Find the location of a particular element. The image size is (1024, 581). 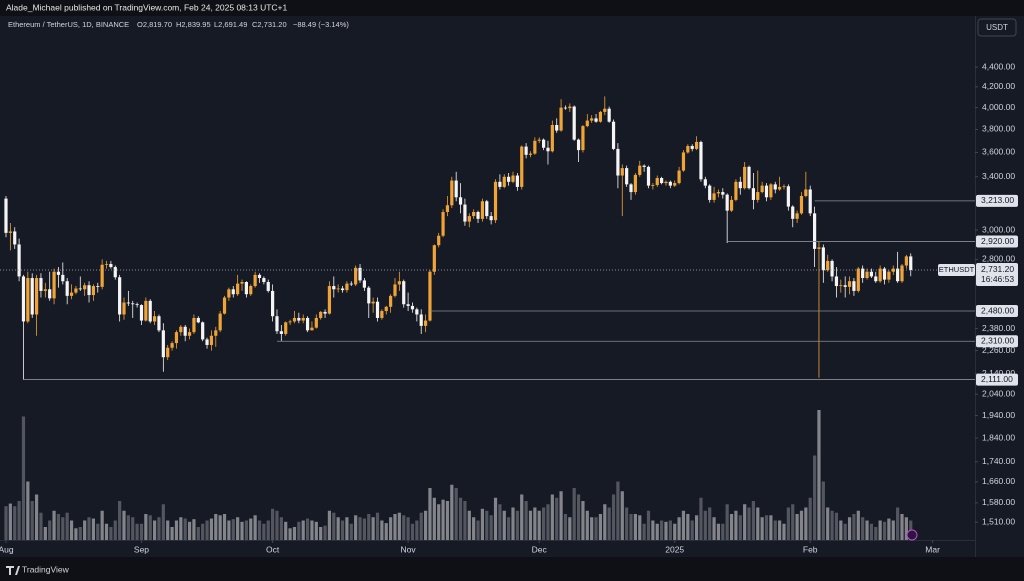

y-tick-label: 2,800.00 is located at coordinates (998, 259).